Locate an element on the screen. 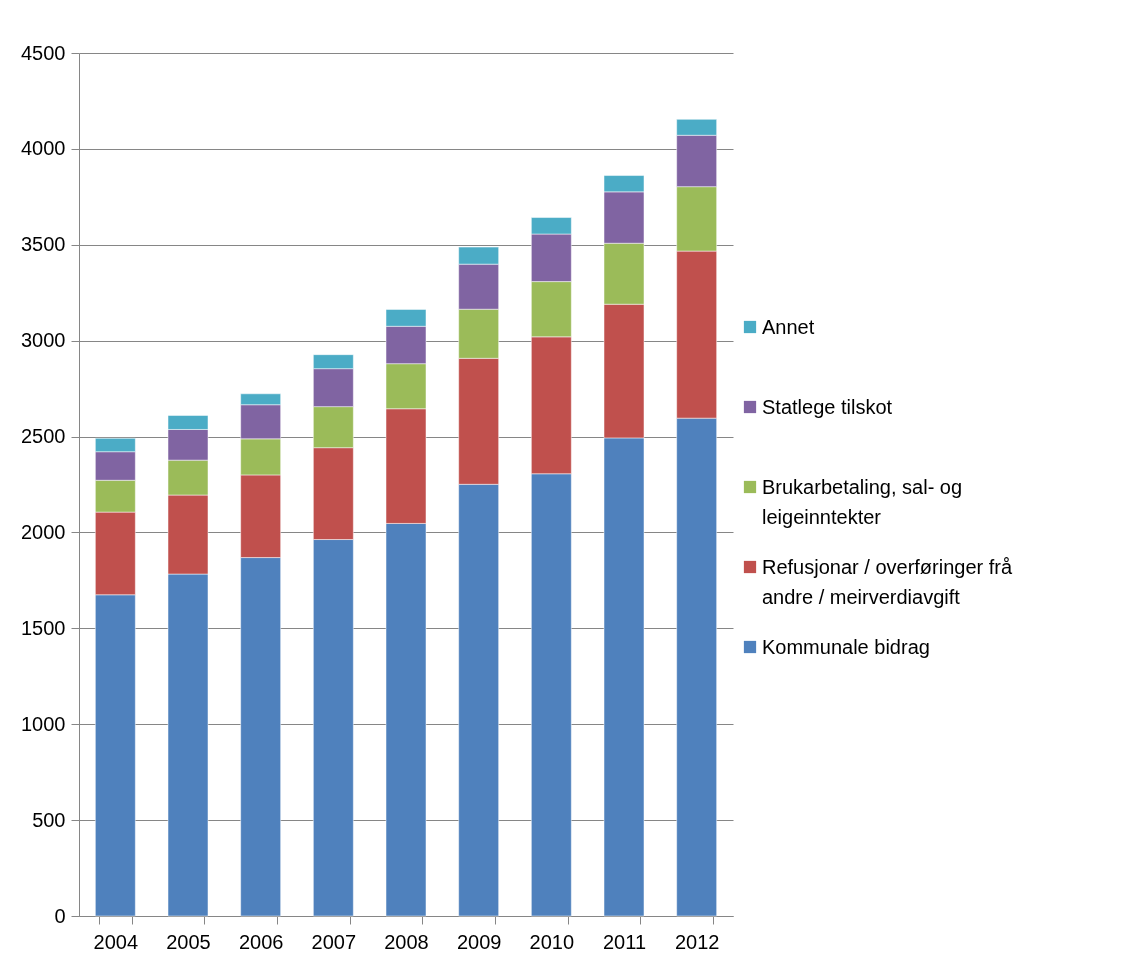 This screenshot has height=965, width=1145. x-tick-label: 2008 is located at coordinates (406, 941).